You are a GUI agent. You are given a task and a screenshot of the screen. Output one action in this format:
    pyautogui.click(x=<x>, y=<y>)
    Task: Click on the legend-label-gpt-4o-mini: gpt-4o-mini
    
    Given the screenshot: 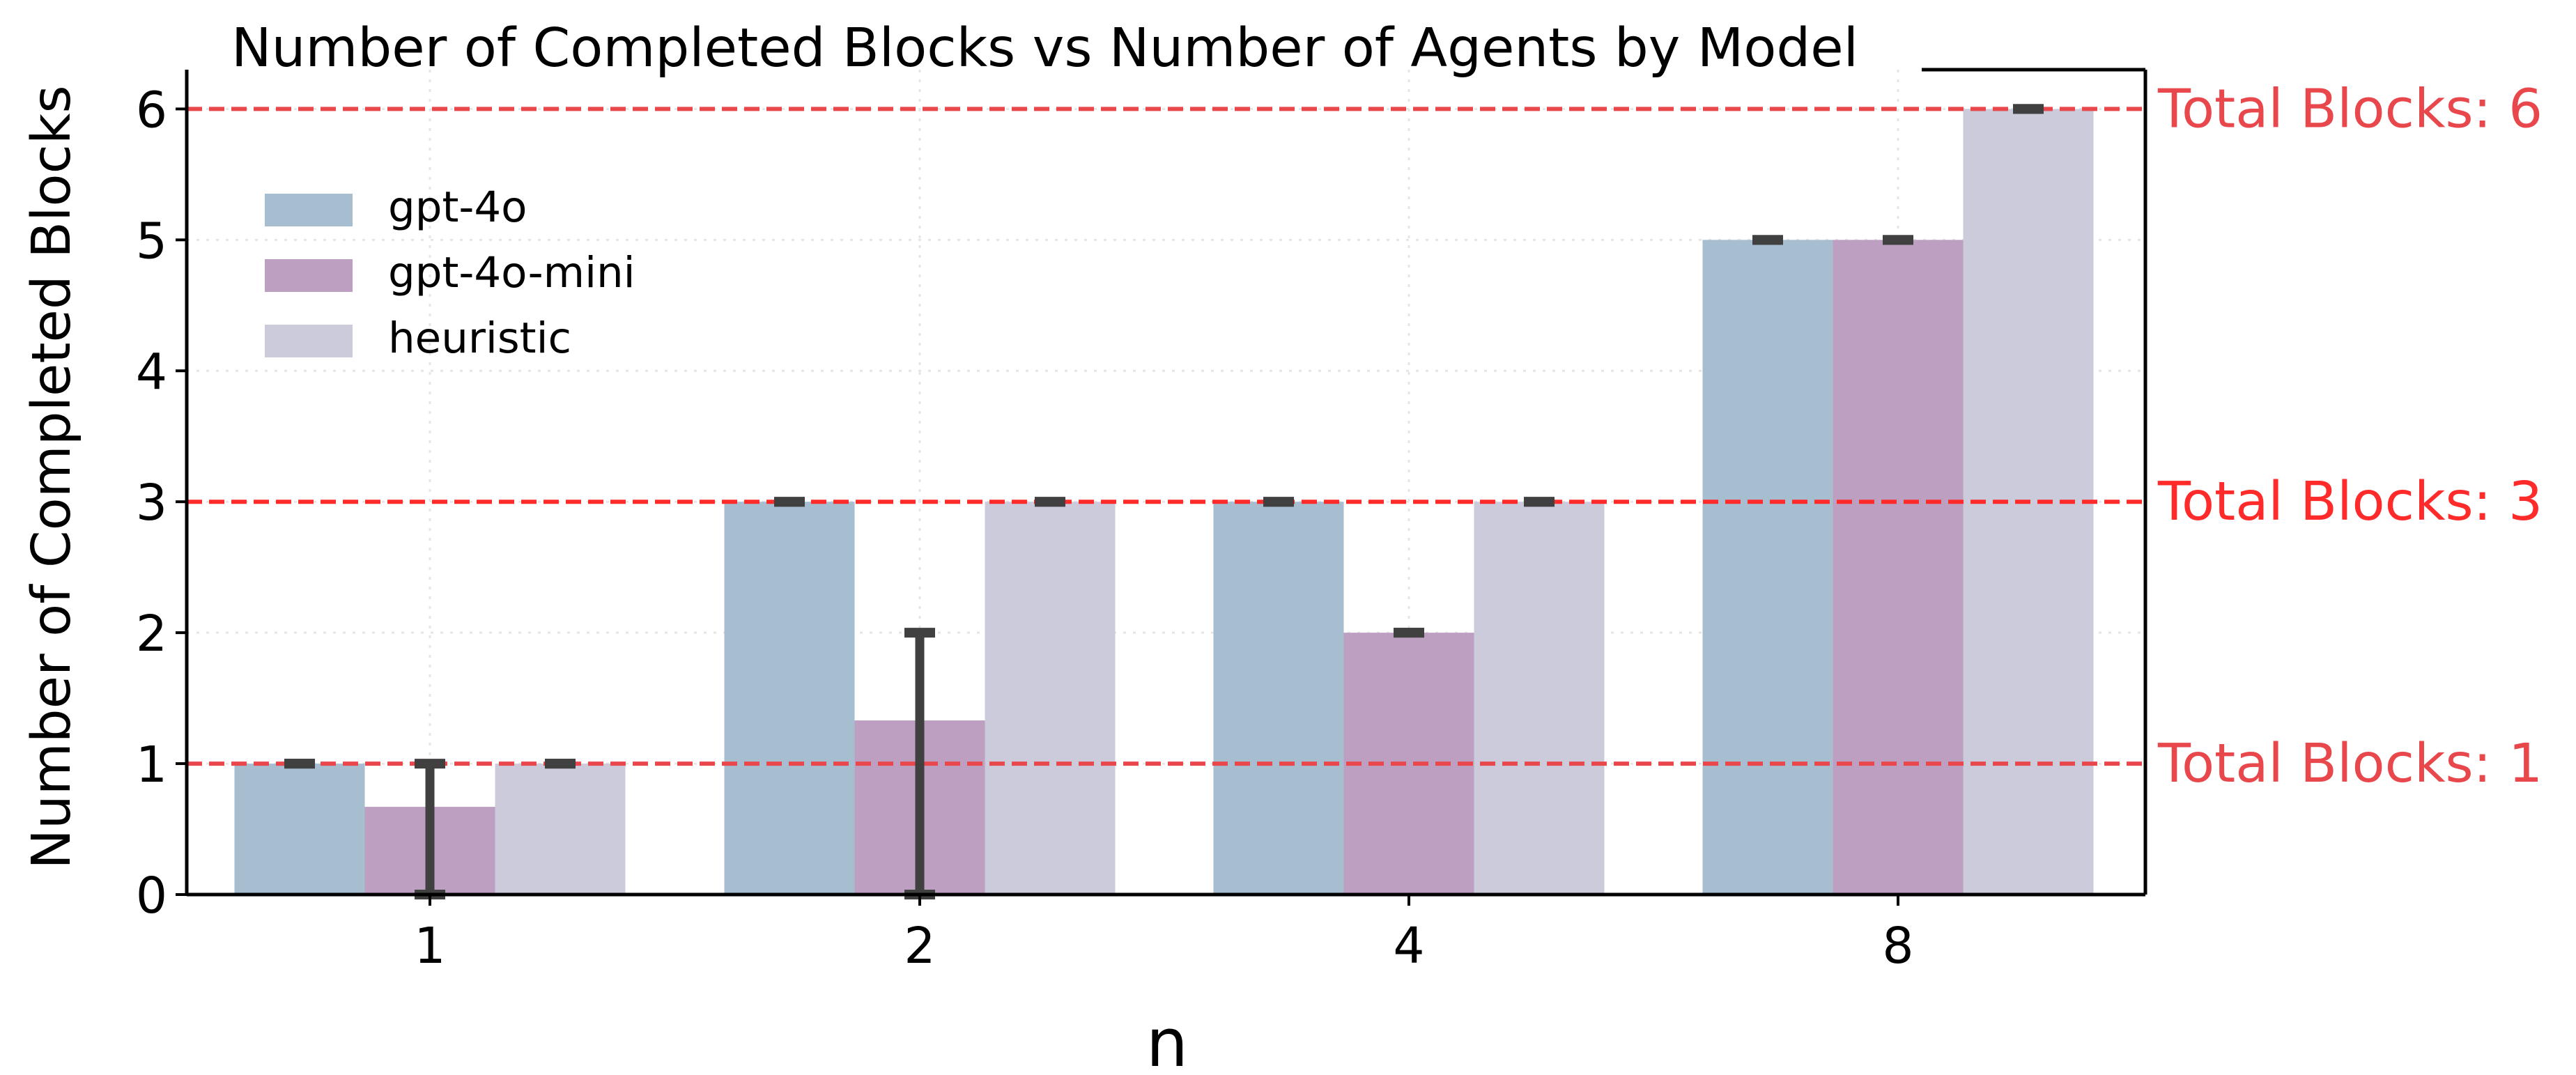 What is the action you would take?
    pyautogui.click(x=511, y=272)
    